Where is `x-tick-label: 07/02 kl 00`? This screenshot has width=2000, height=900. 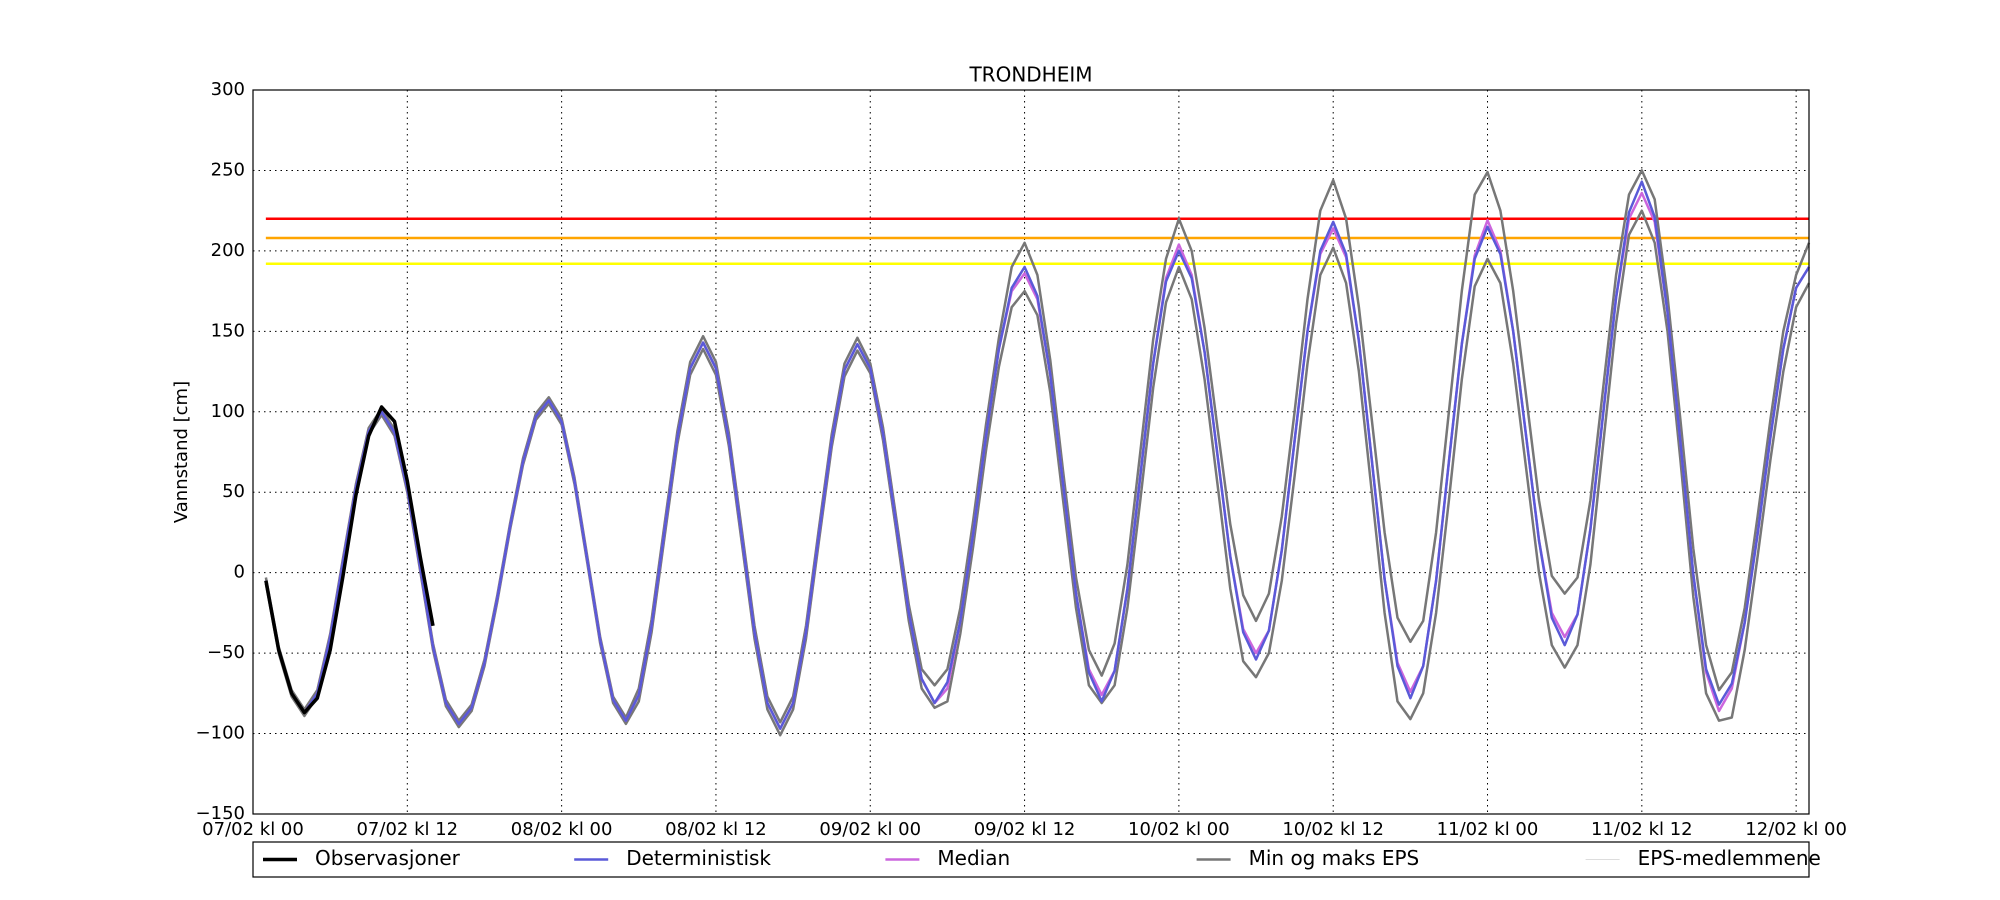
x-tick-label: 07/02 kl 00 is located at coordinates (253, 829).